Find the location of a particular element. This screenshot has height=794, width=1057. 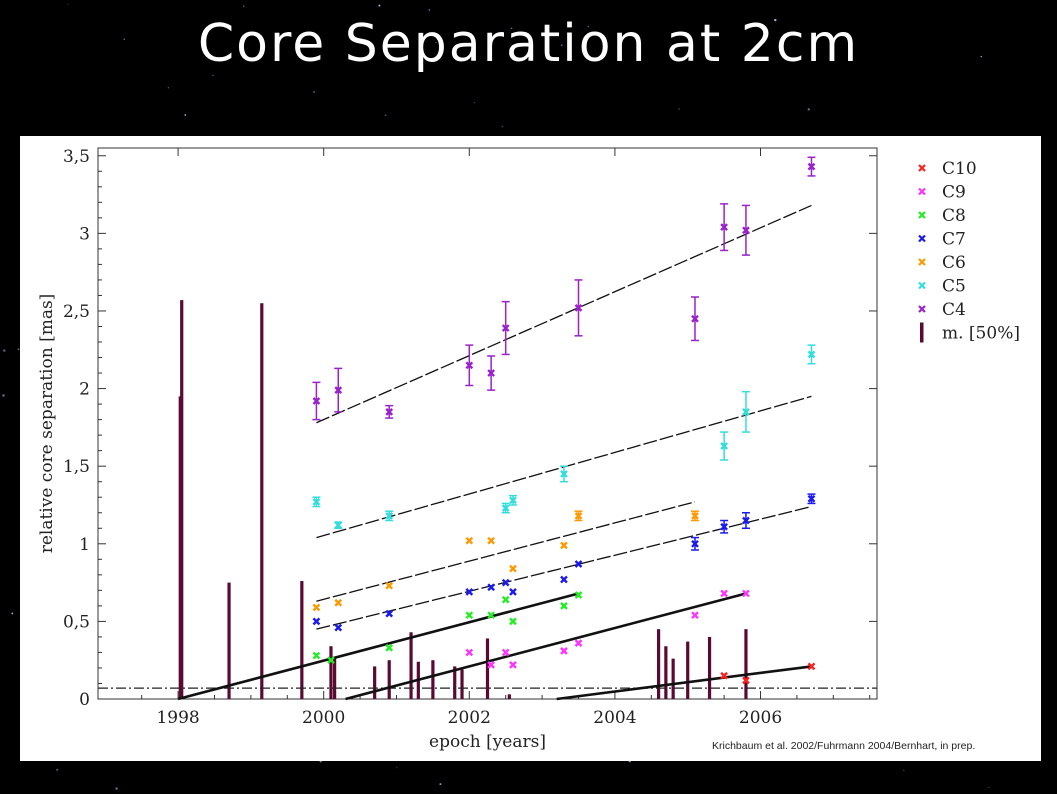

legend-label-c7: C7 is located at coordinates (954, 240).